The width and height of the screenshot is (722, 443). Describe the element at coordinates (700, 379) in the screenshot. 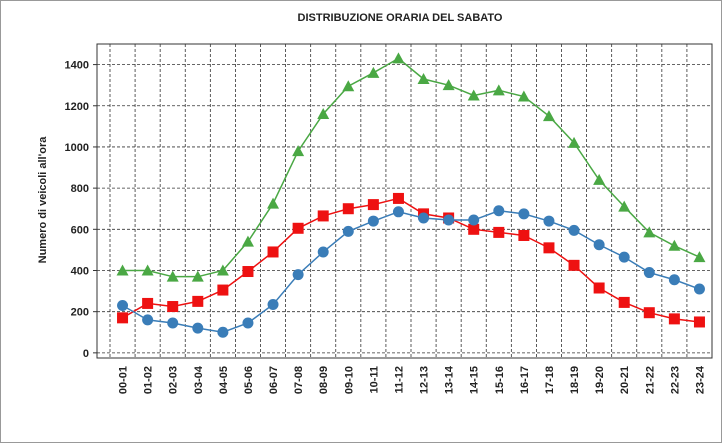

I see `x-tick-label: 23-24` at that location.